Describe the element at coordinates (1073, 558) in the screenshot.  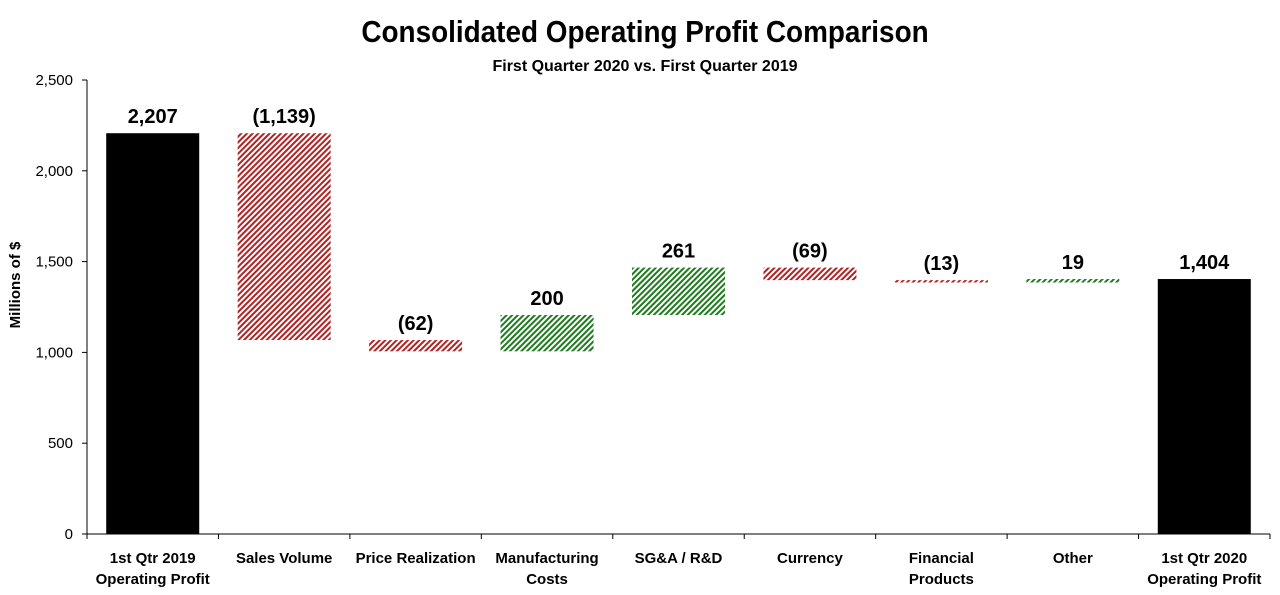
I see `x-category-label: Other` at that location.